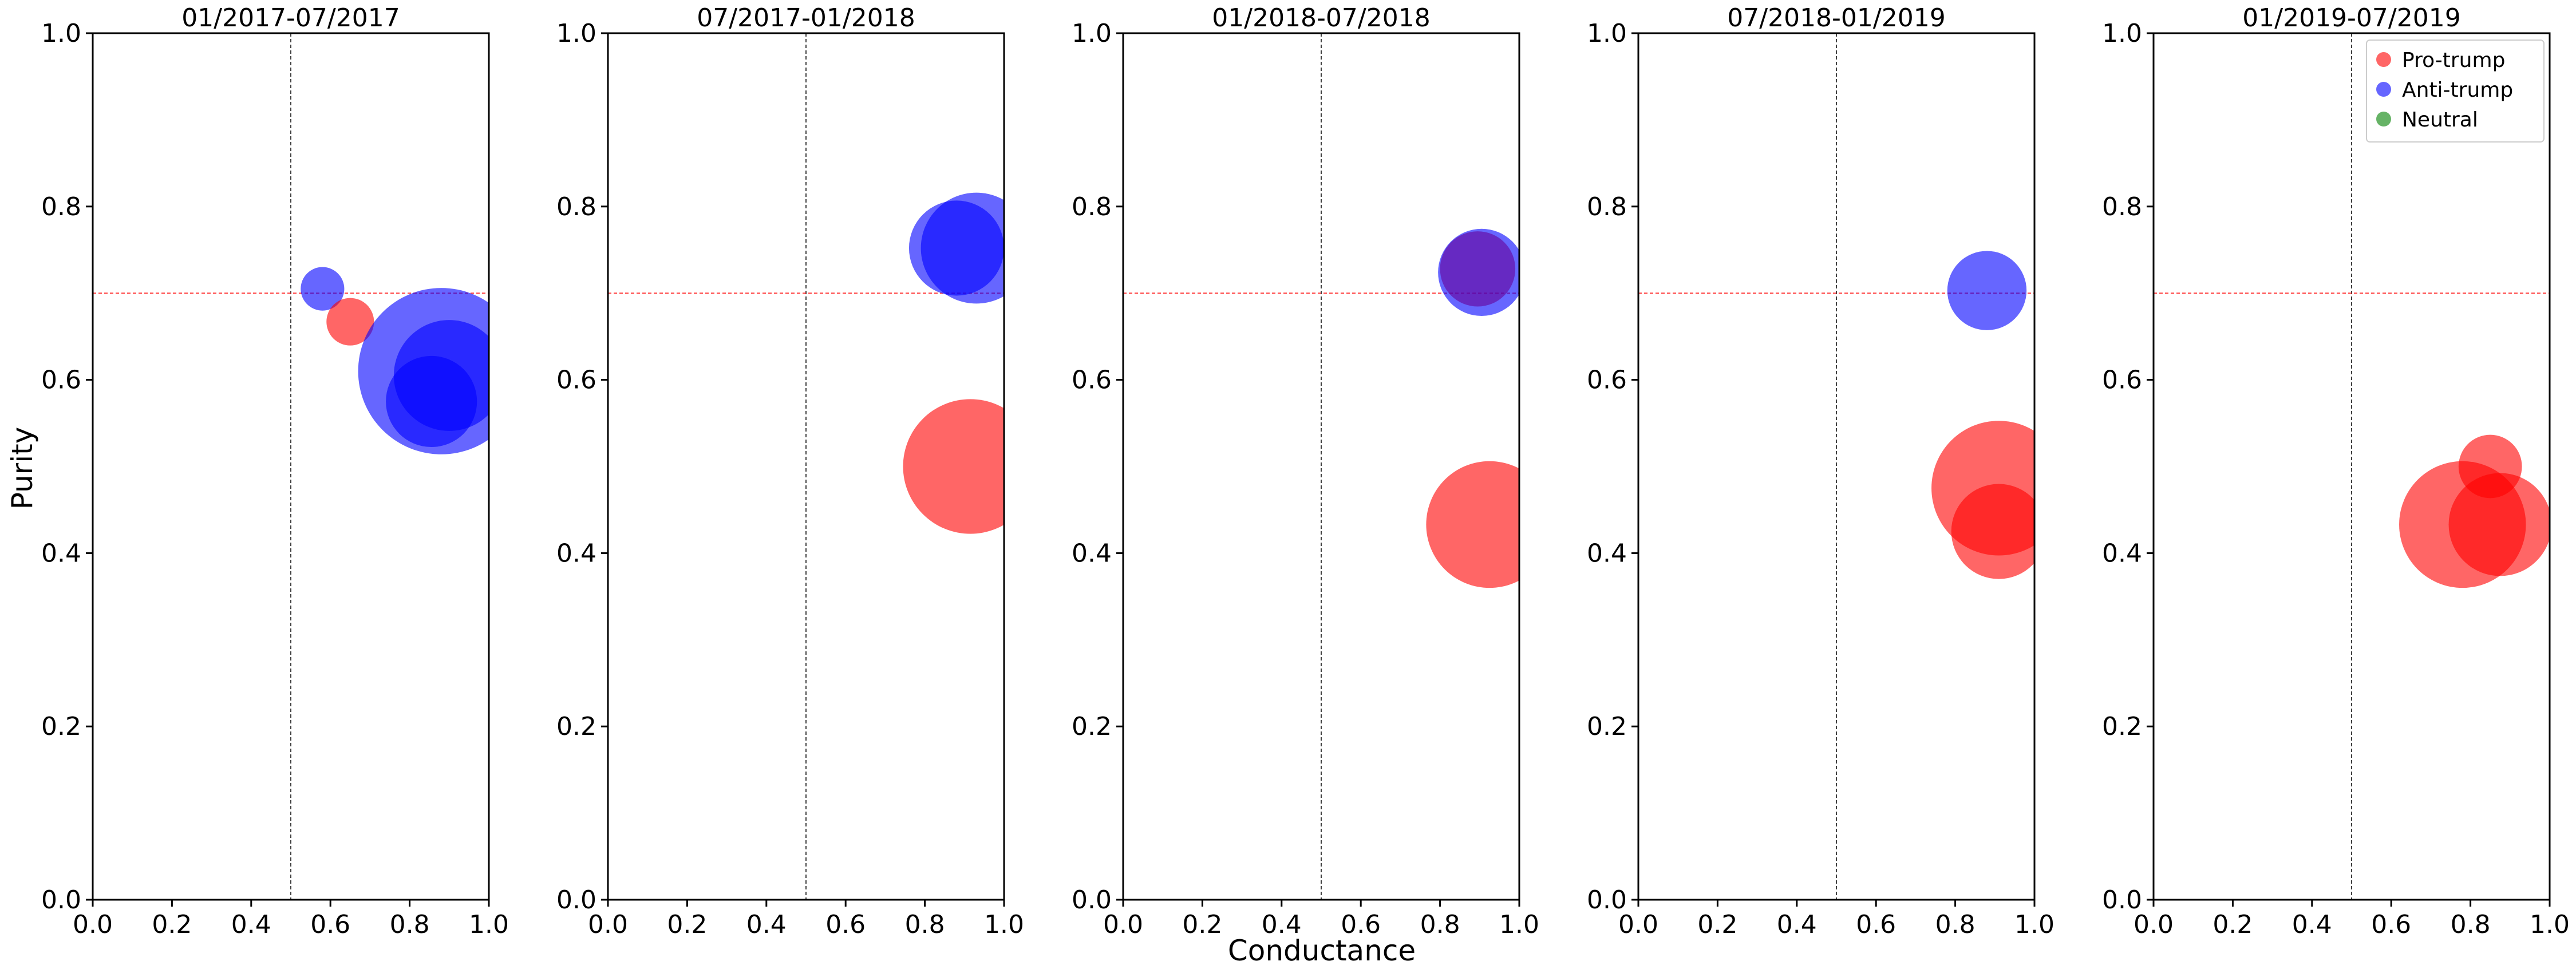 The image size is (2576, 973). I want to click on subplot-title: 01/2019-07/2019, so click(2351, 18).